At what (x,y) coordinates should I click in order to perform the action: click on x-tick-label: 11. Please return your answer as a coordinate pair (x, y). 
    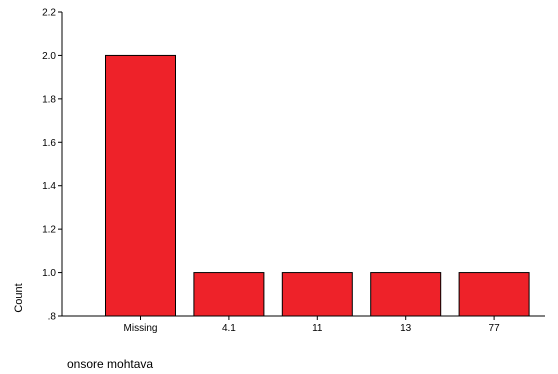
    Looking at the image, I should click on (317, 328).